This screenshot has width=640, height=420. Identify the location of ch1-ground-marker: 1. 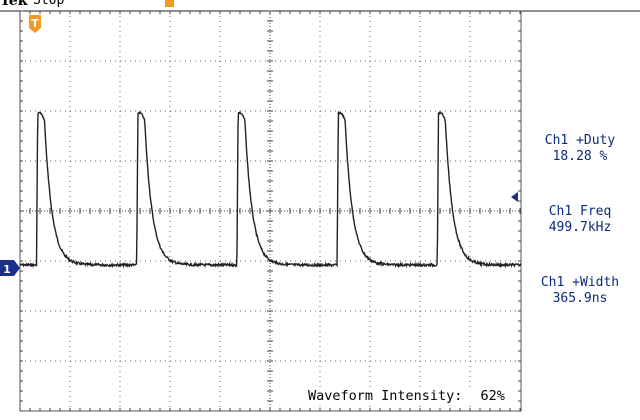
(10, 268).